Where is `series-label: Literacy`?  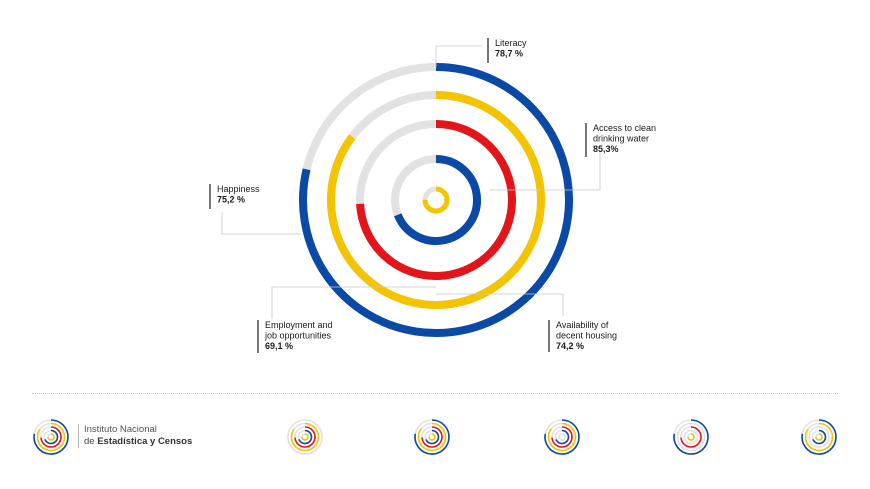
series-label: Literacy is located at coordinates (511, 43).